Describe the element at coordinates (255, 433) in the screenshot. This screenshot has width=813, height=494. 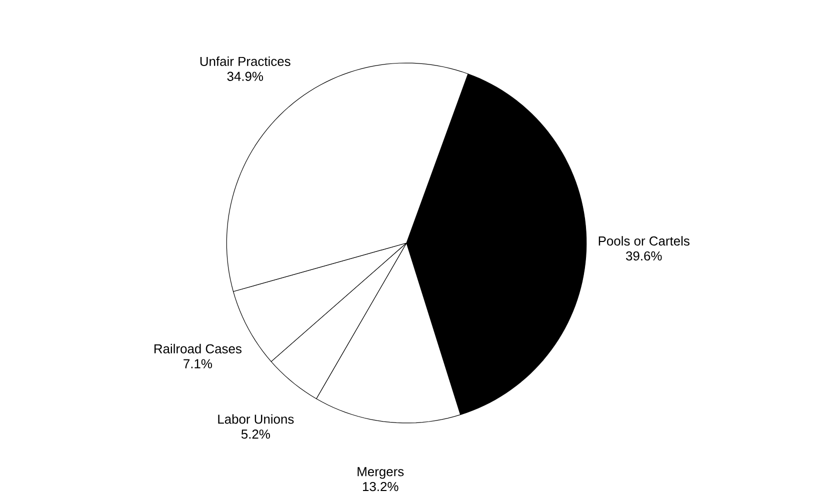
I see `data-label: 5.2%` at that location.